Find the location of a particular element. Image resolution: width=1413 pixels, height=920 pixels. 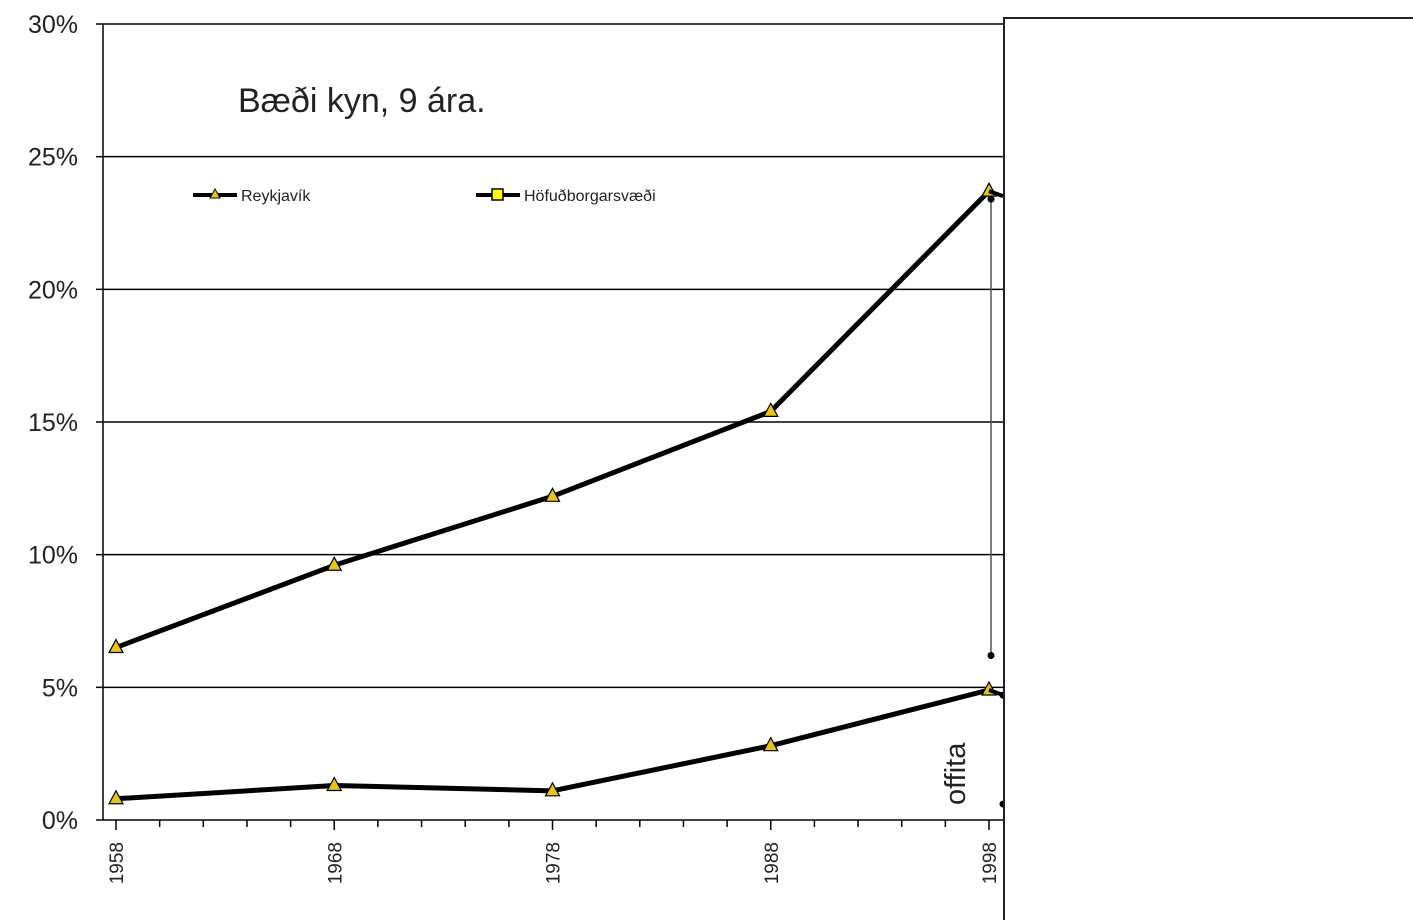

annotation-offita: offita is located at coordinates (956, 773).